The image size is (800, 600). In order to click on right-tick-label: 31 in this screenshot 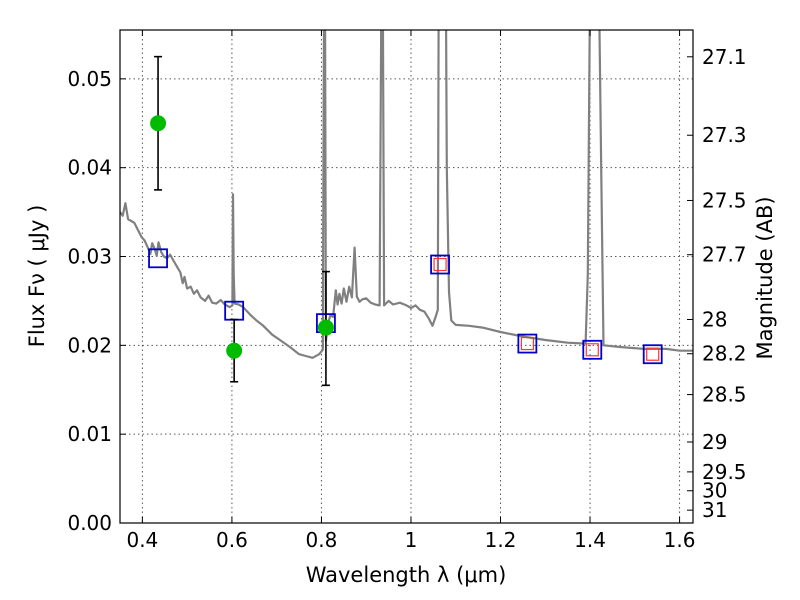, I will do `click(714, 510)`.